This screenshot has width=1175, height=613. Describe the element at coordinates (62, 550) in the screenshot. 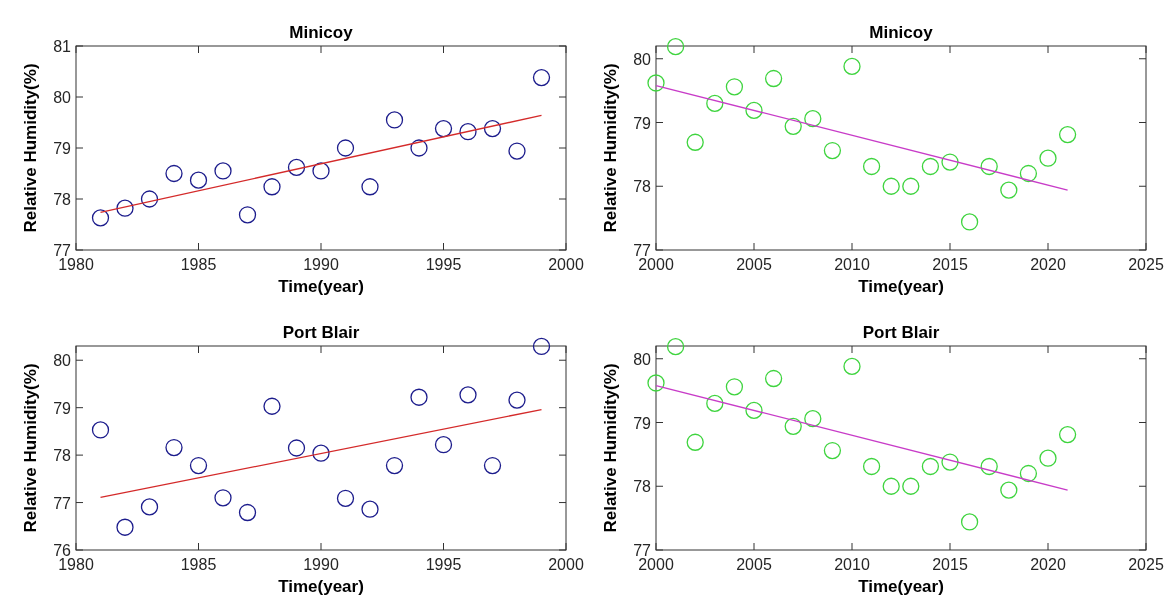

I see `y-tick-label: 76` at that location.